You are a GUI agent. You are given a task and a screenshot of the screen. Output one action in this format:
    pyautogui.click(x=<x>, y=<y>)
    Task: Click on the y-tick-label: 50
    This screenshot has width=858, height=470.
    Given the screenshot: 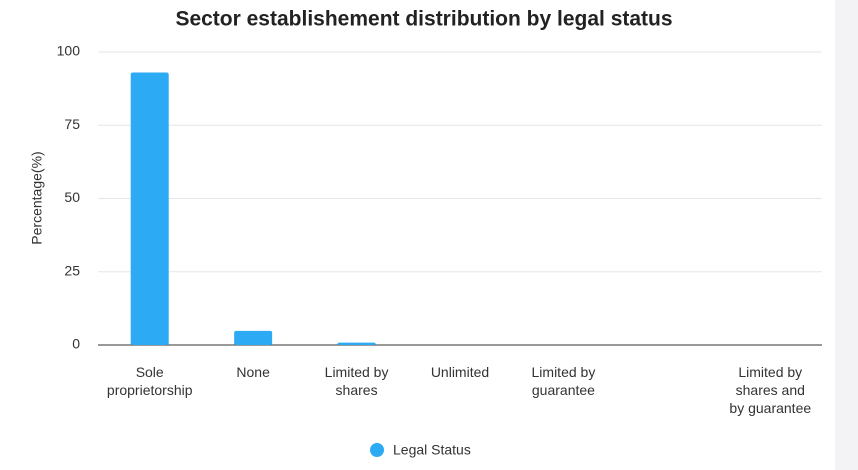 What is the action you would take?
    pyautogui.click(x=72, y=197)
    